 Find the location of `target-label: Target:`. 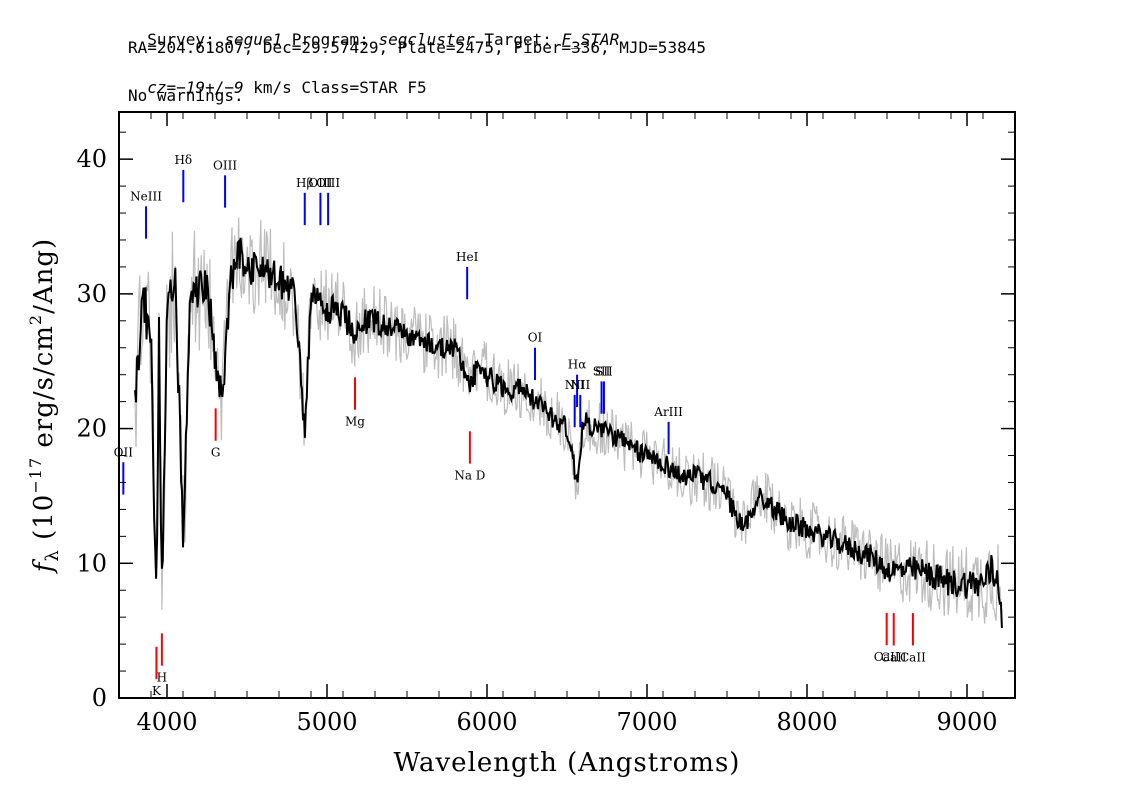

target-label: Target: is located at coordinates (518, 39).